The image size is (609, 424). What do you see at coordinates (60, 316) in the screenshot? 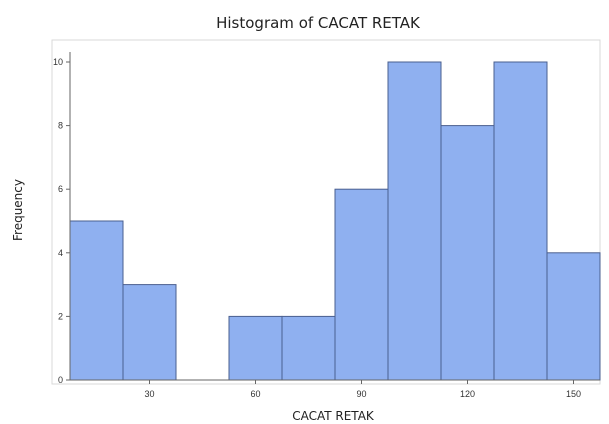
I see `y-tick-label-1: 2` at bounding box center [60, 316].